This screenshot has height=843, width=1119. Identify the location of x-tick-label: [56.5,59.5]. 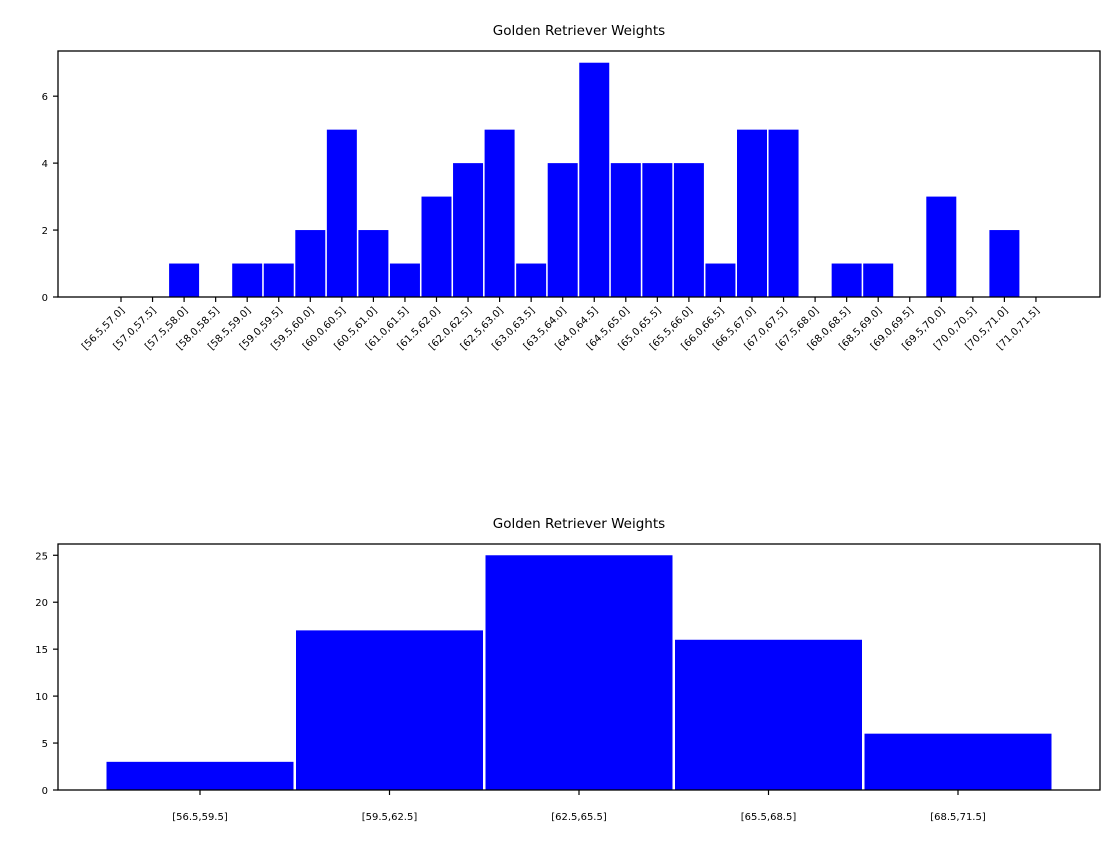
(200, 817).